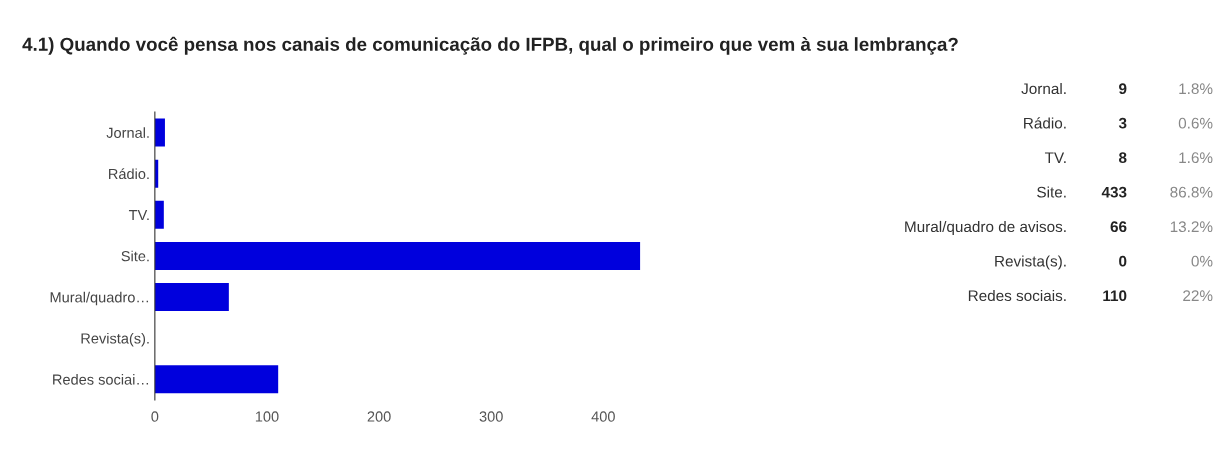 Image resolution: width=1229 pixels, height=457 pixels. Describe the element at coordinates (138, 215) in the screenshot. I see `y-tick-label: TV.` at that location.